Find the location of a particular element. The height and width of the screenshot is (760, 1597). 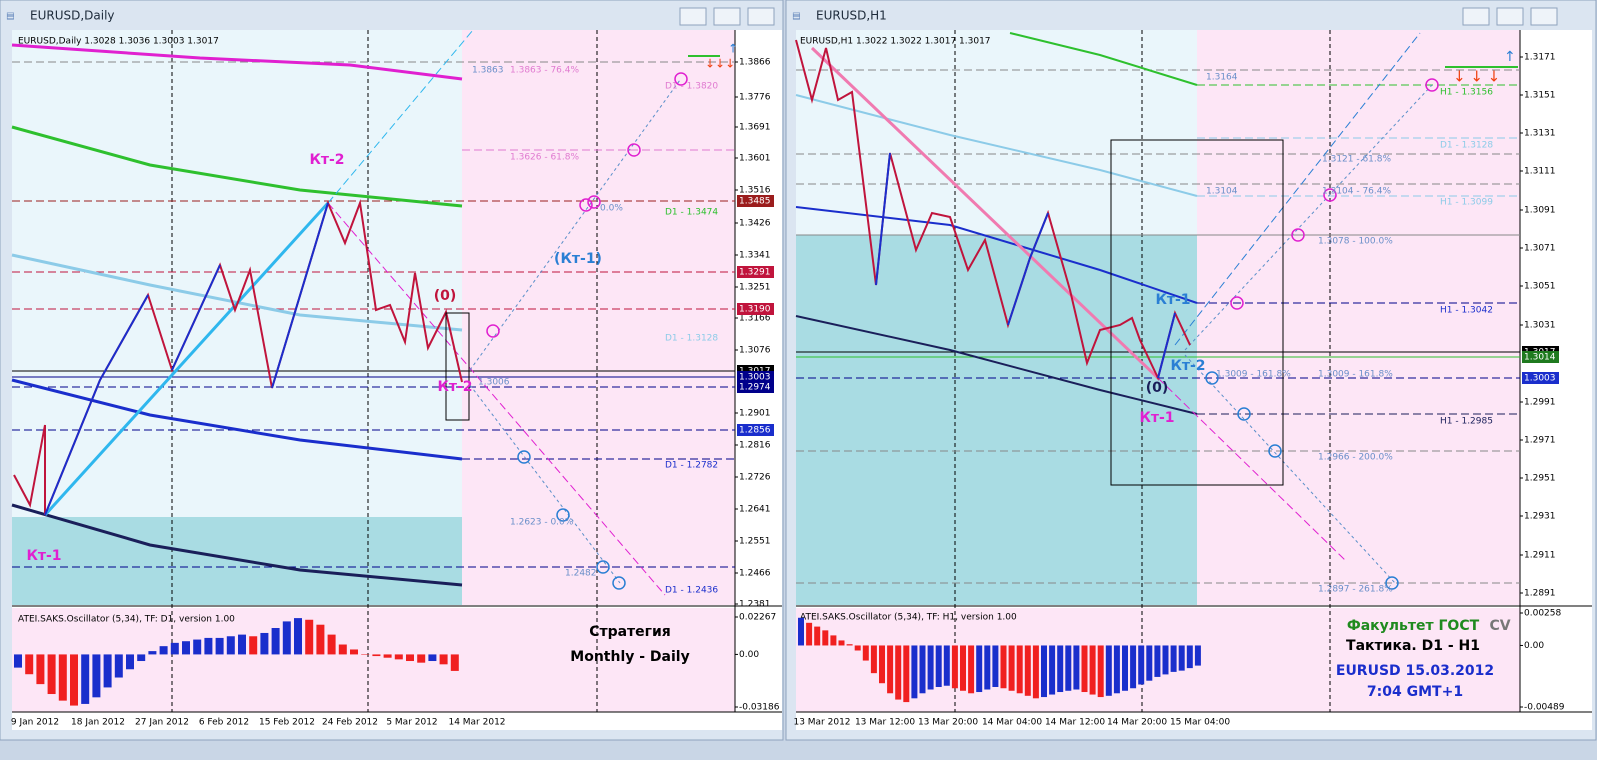

level-label: D1 - 1.3128 is located at coordinates (1466, 146).